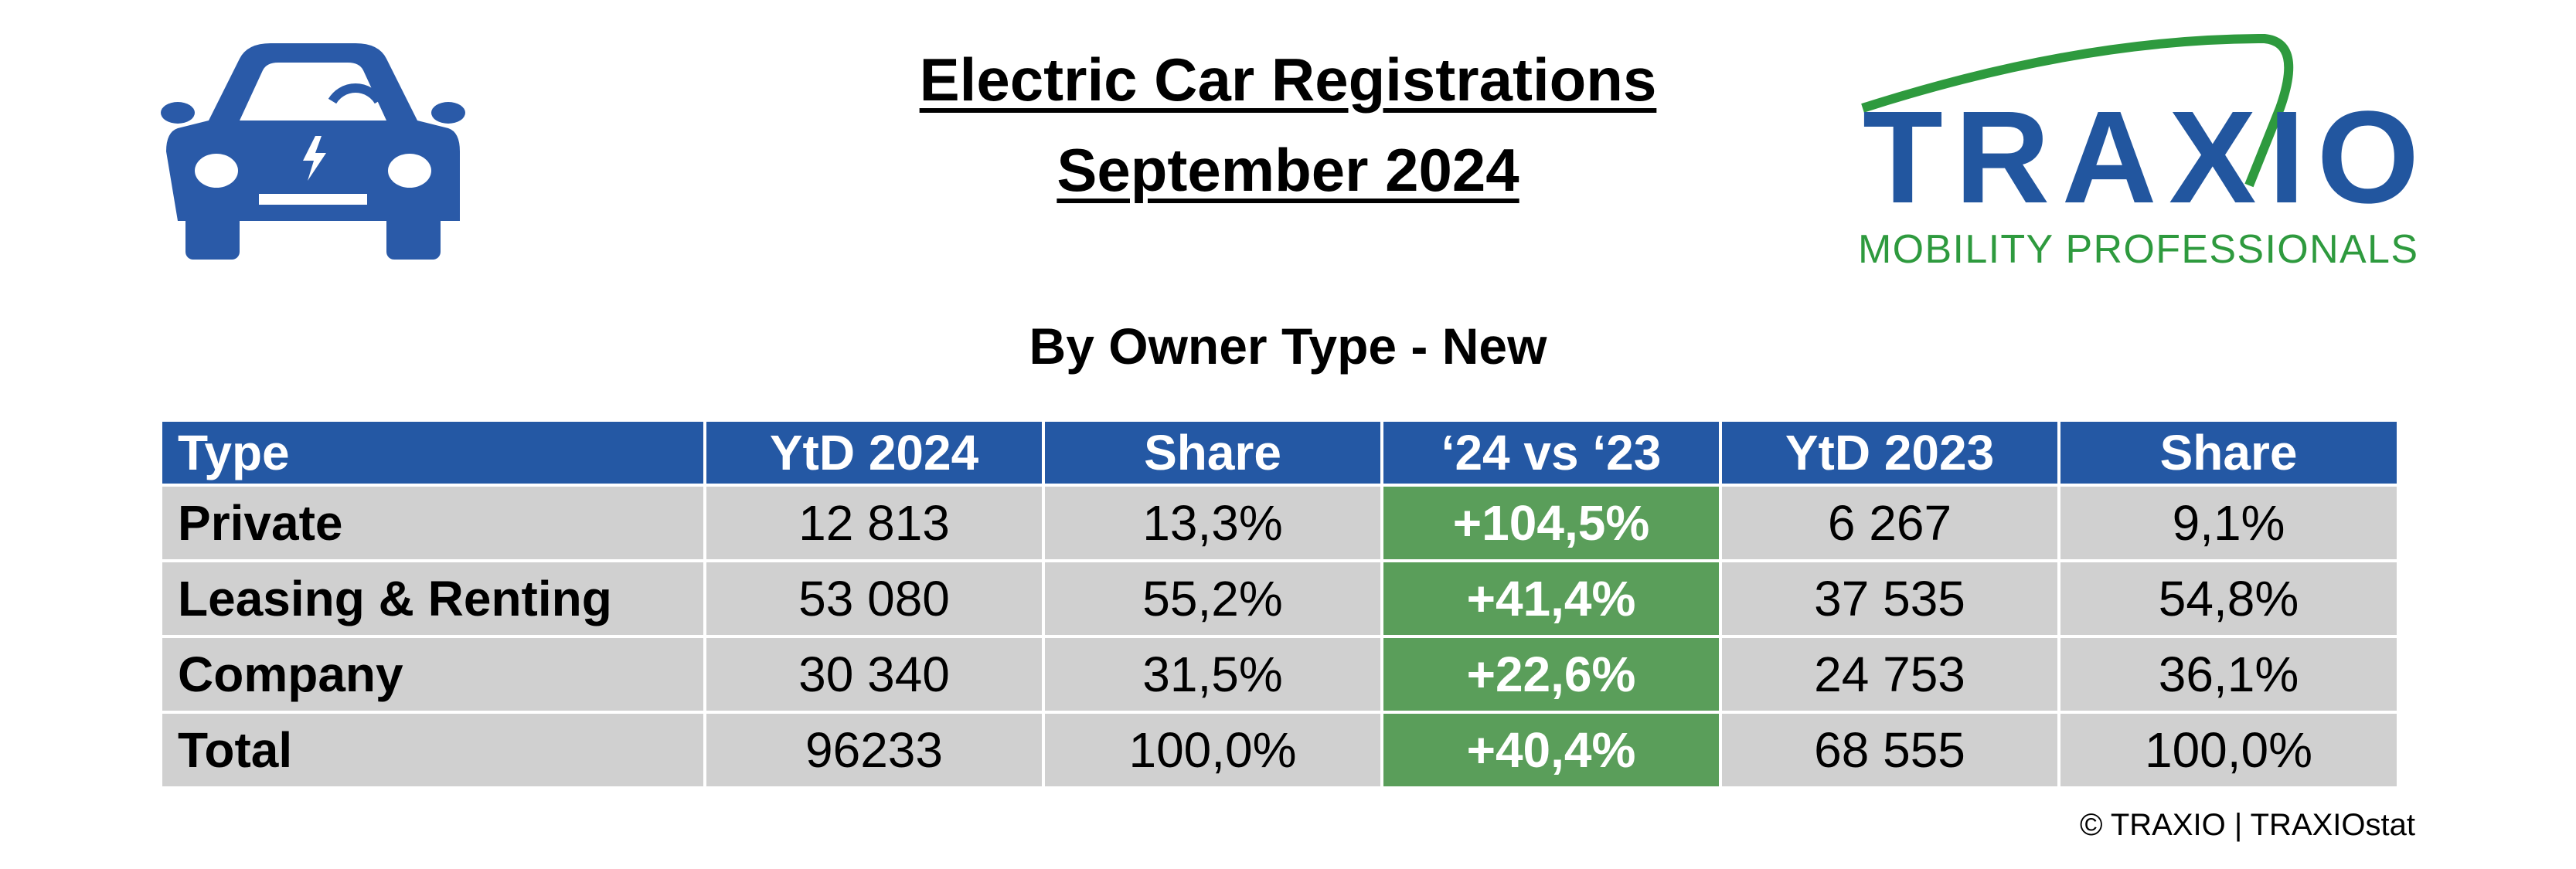 The width and height of the screenshot is (2576, 869). Describe the element at coordinates (874, 675) in the screenshot. I see `table-cell: 30 340` at that location.